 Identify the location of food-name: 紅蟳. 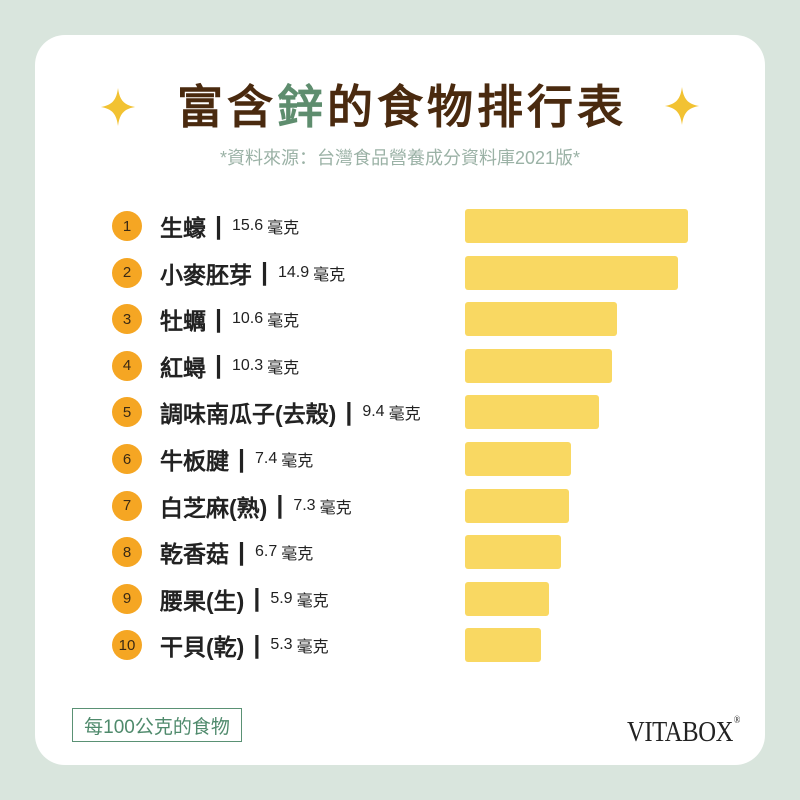
(183, 367).